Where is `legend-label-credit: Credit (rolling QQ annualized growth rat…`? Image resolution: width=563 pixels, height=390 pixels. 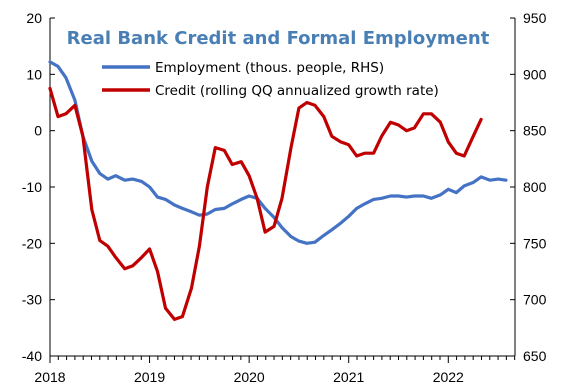
legend-label-credit: Credit (rolling QQ annualized growth rat… is located at coordinates (297, 91).